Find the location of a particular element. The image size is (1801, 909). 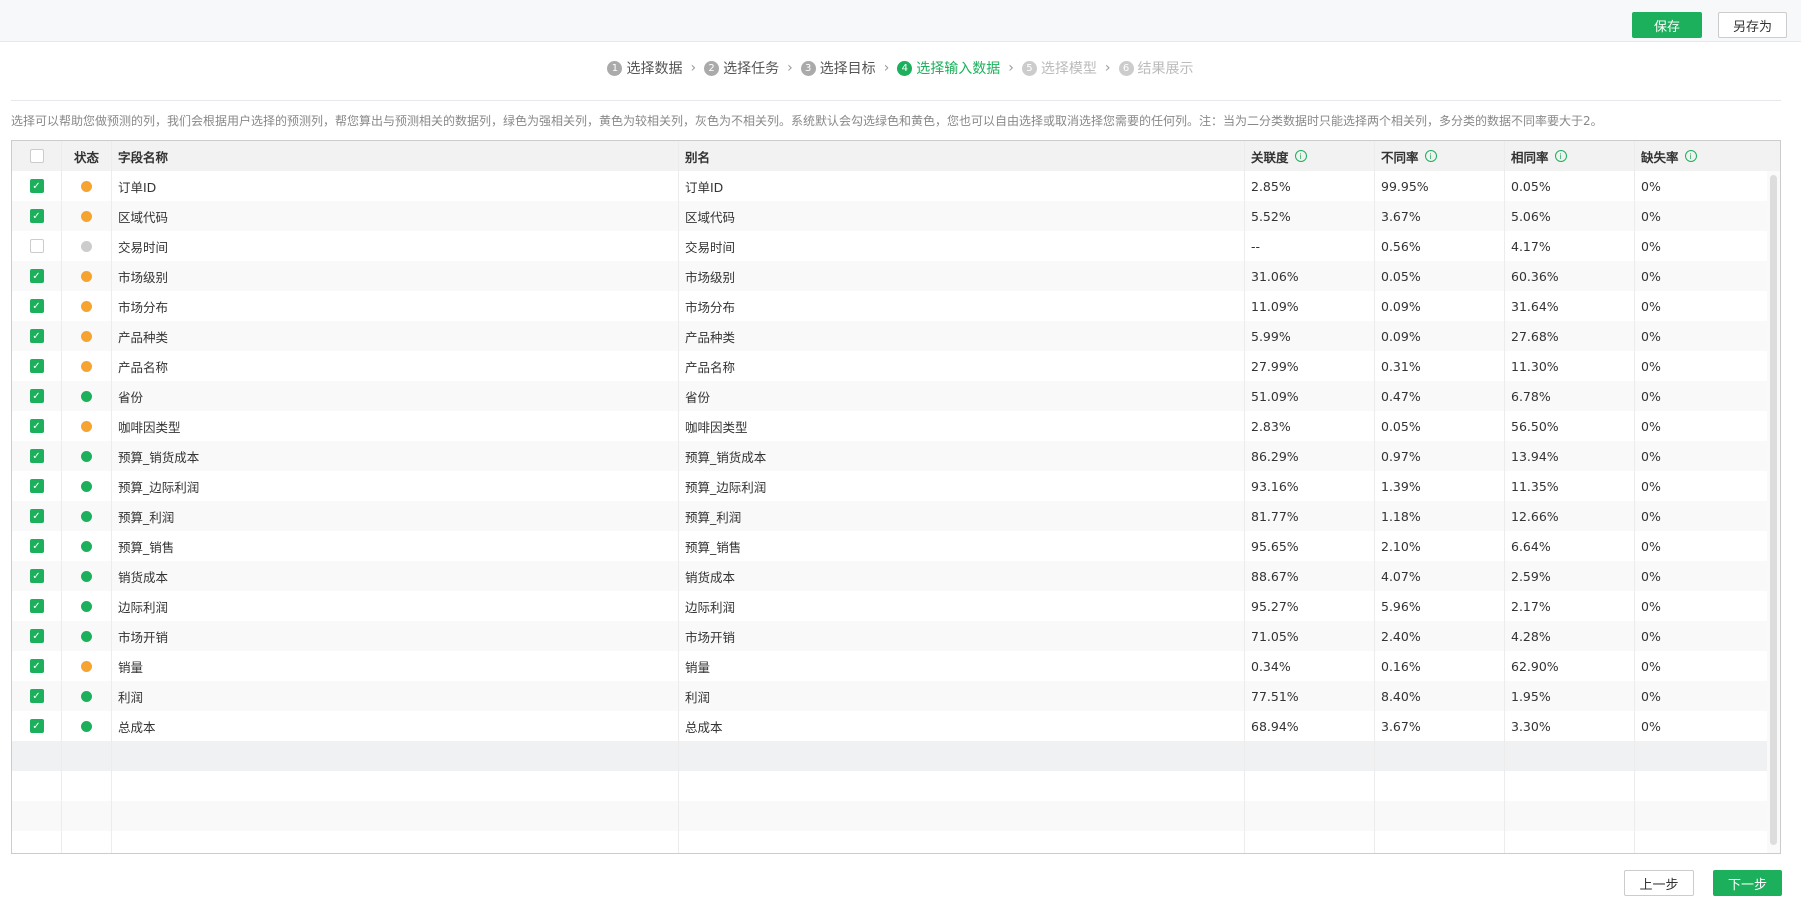

cell-diff: 0.56% is located at coordinates (1440, 246).